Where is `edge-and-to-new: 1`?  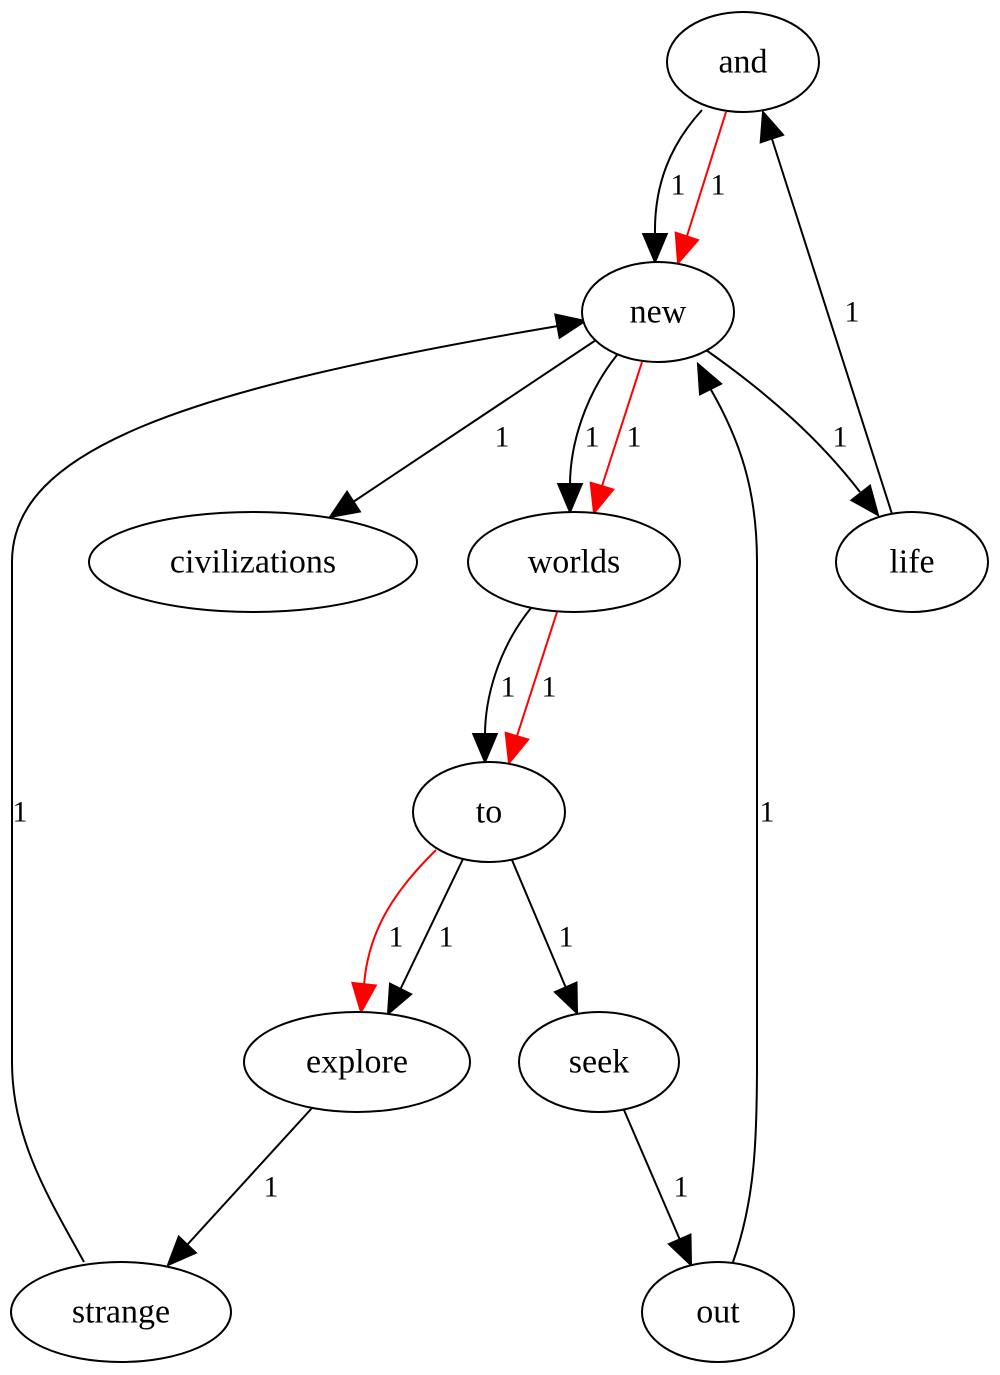 edge-and-to-new: 1 is located at coordinates (672, 187).